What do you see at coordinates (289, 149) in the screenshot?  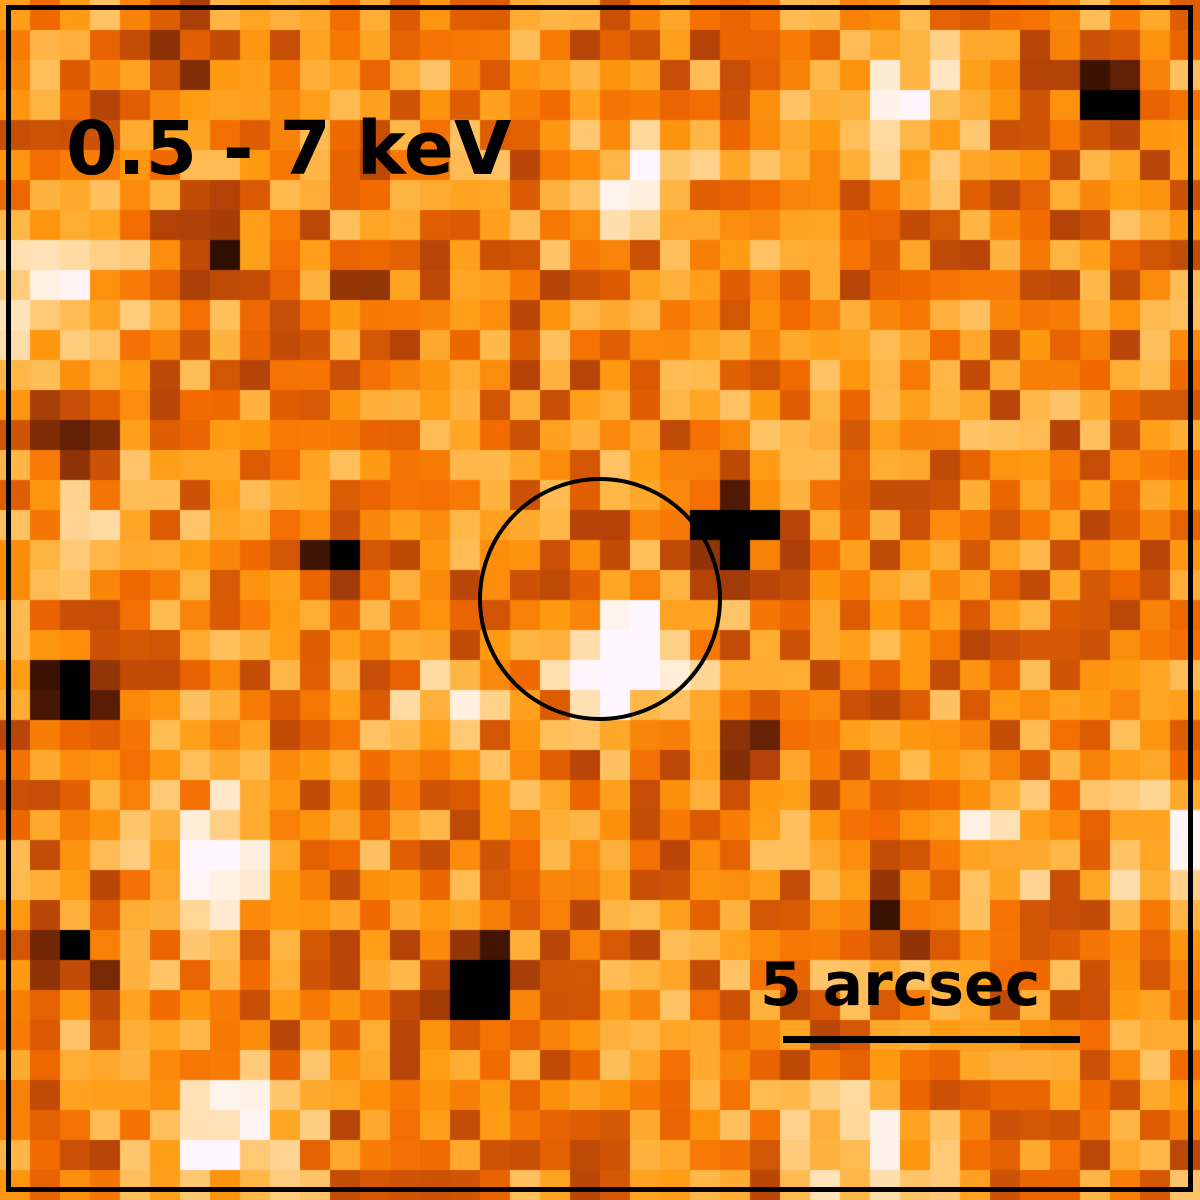 I see `energy-band-label: 0.5 - 7 keV` at bounding box center [289, 149].